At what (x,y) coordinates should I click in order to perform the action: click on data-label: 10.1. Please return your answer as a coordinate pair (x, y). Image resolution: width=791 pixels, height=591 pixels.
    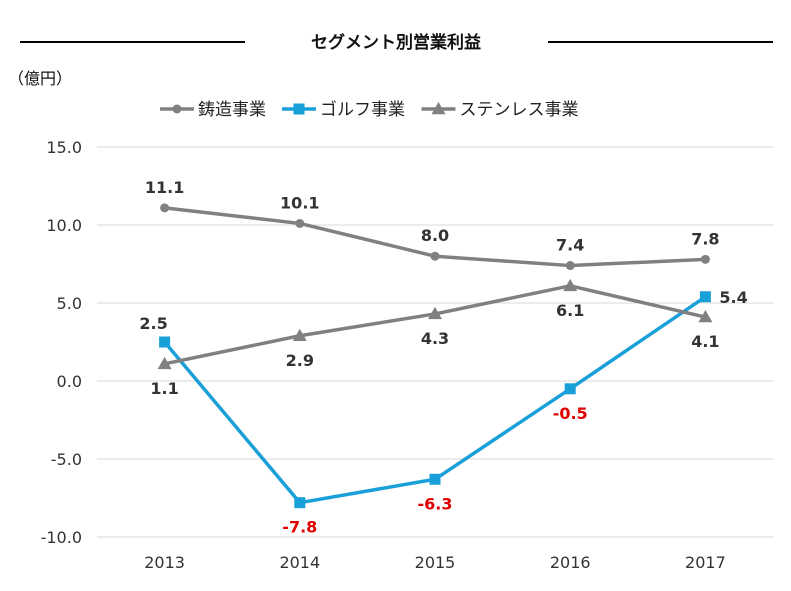
    Looking at the image, I should click on (299, 202).